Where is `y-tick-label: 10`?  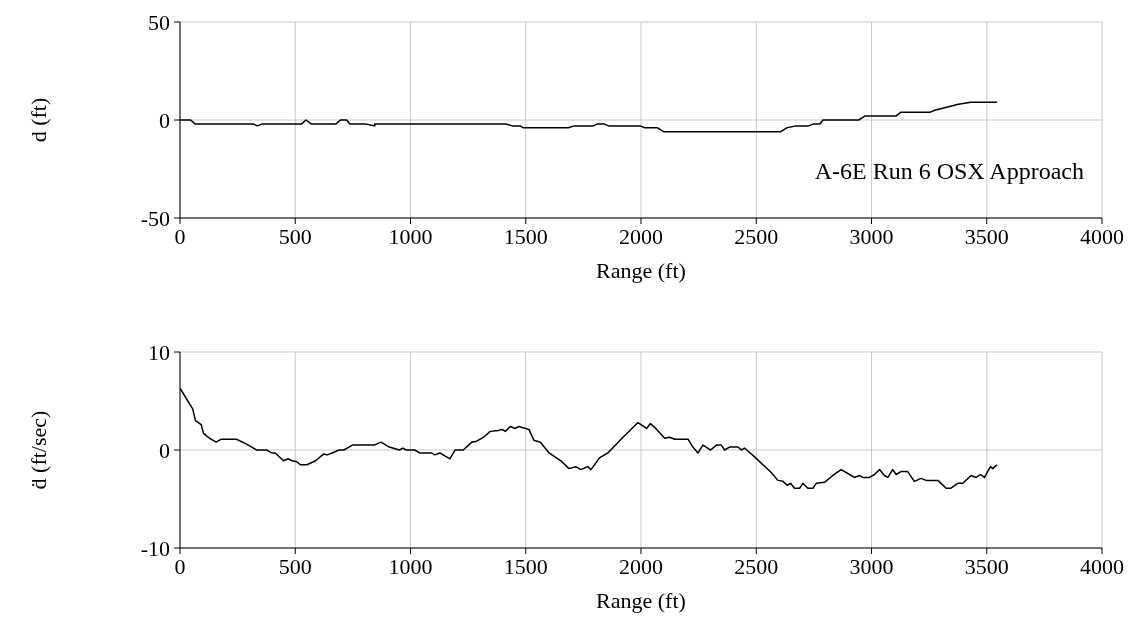
y-tick-label: 10 is located at coordinates (159, 352).